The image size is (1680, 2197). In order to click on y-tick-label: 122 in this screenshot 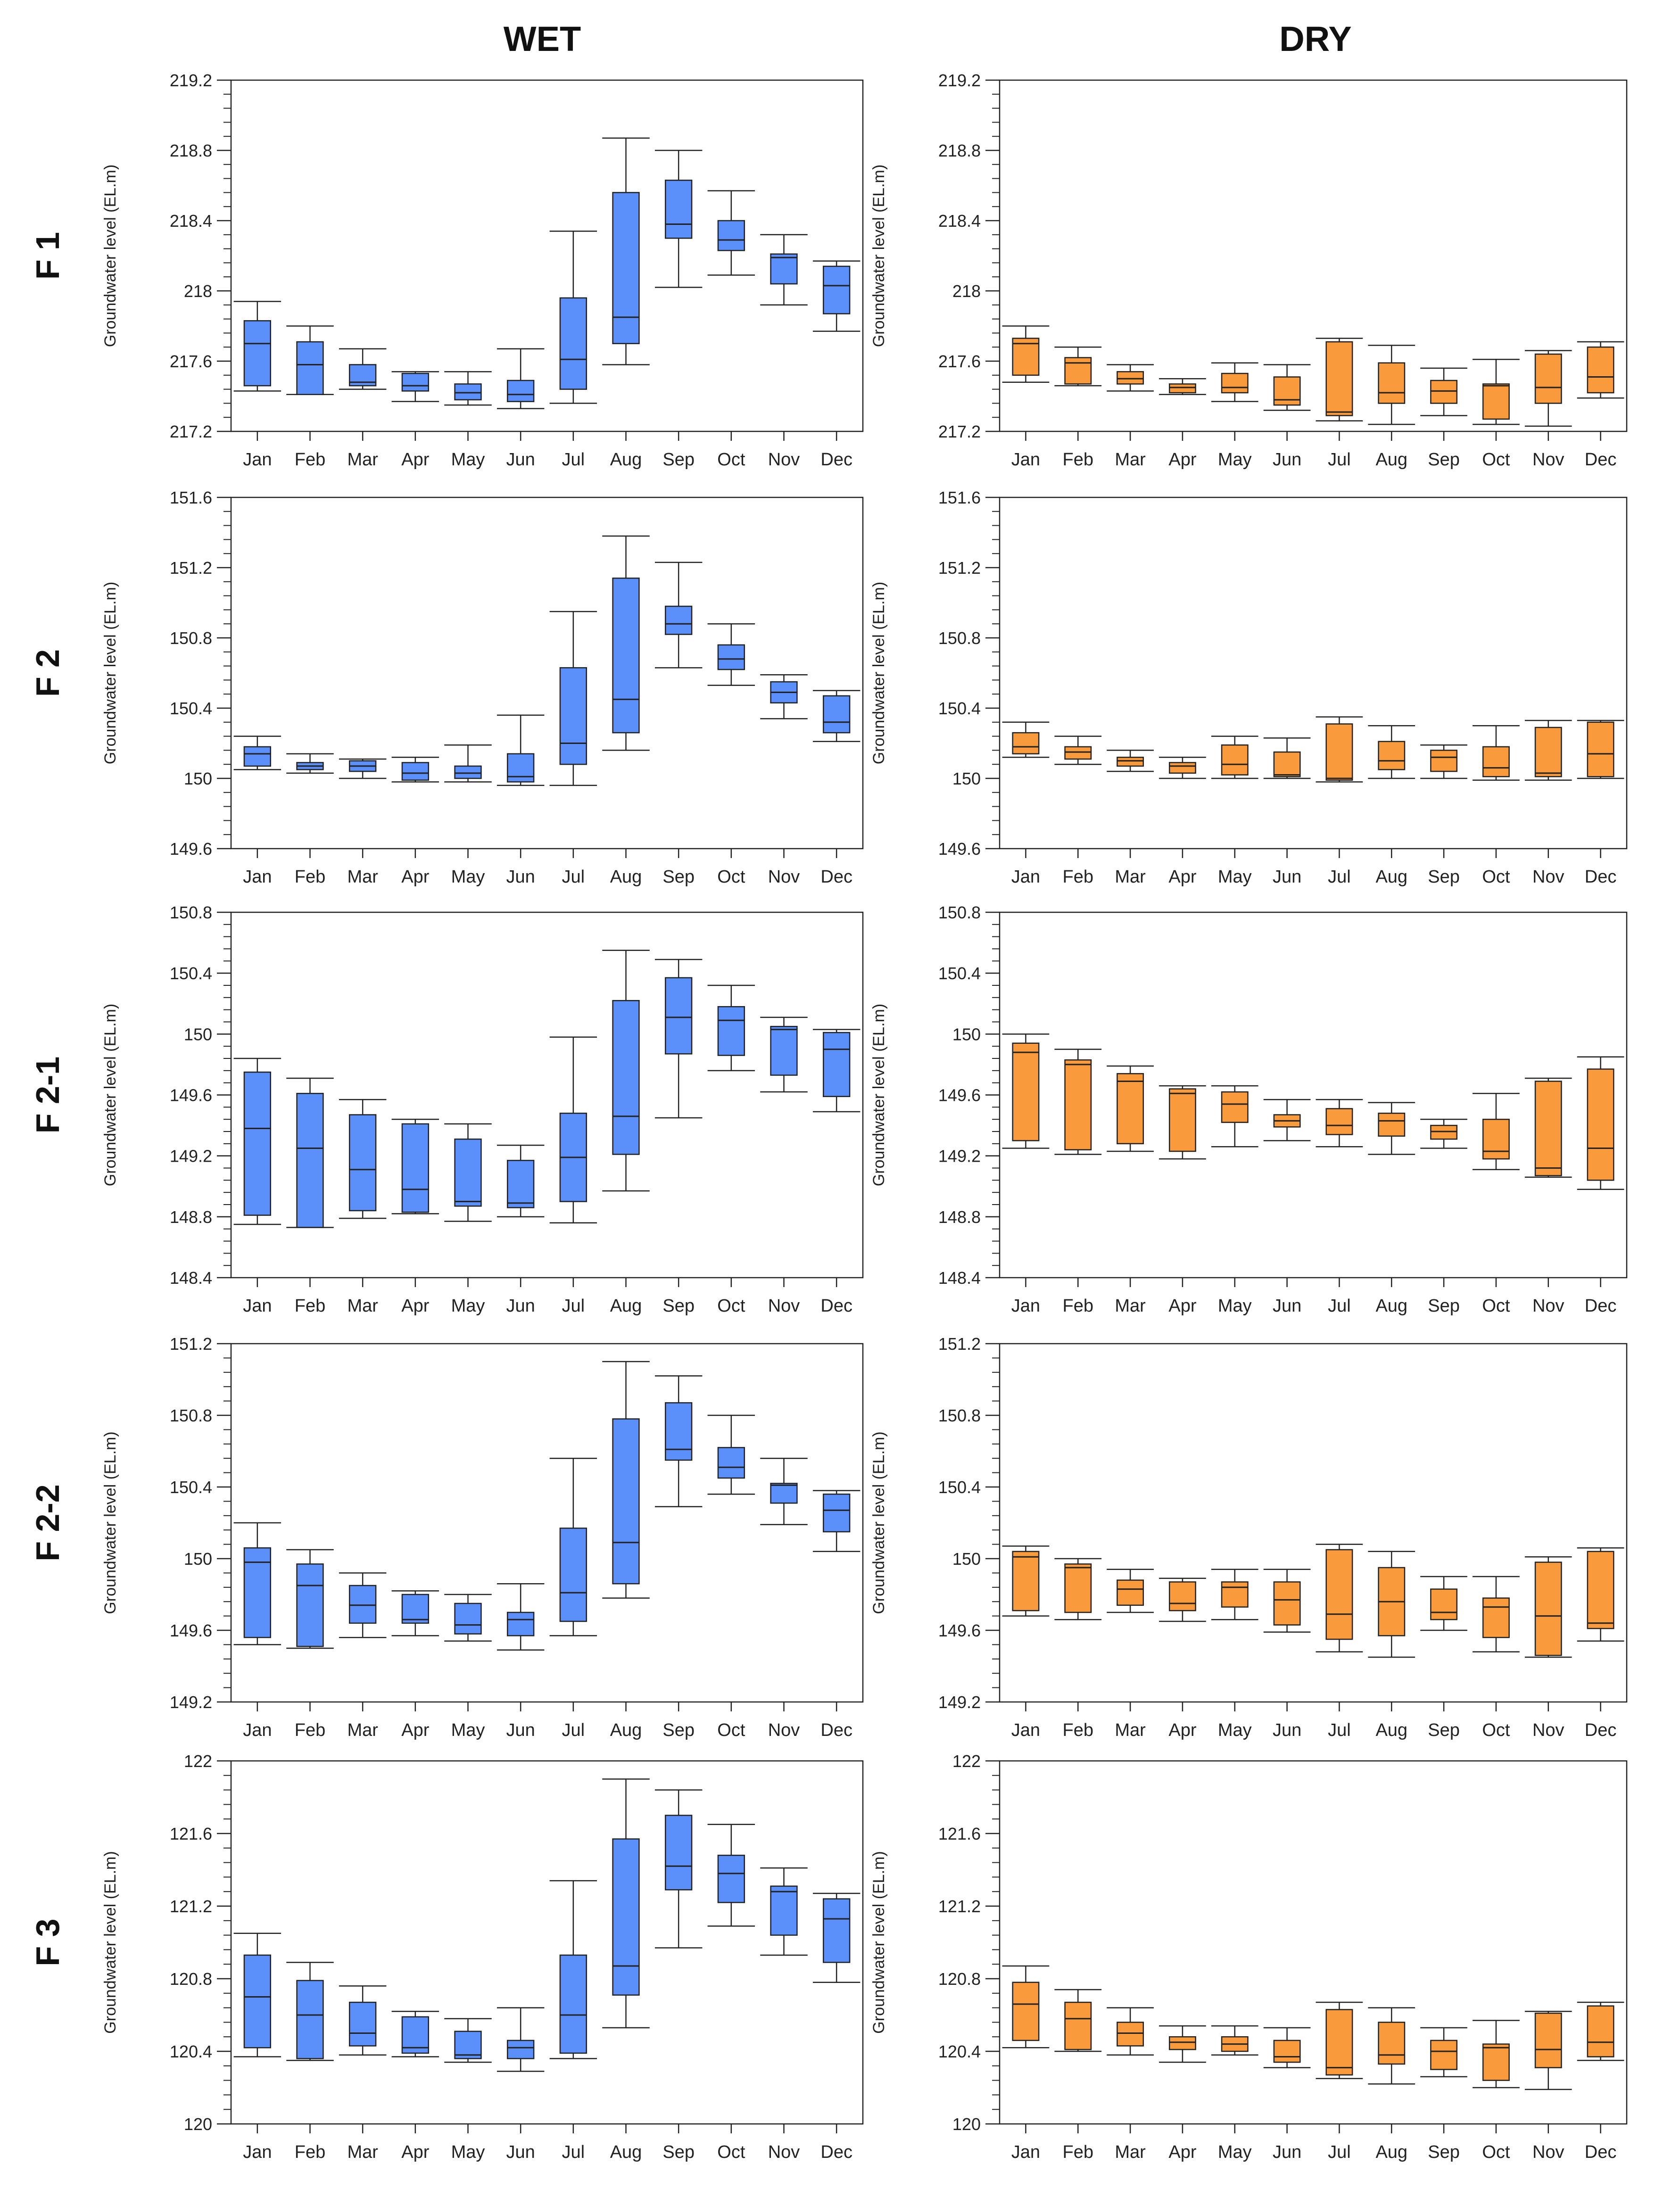, I will do `click(966, 1761)`.